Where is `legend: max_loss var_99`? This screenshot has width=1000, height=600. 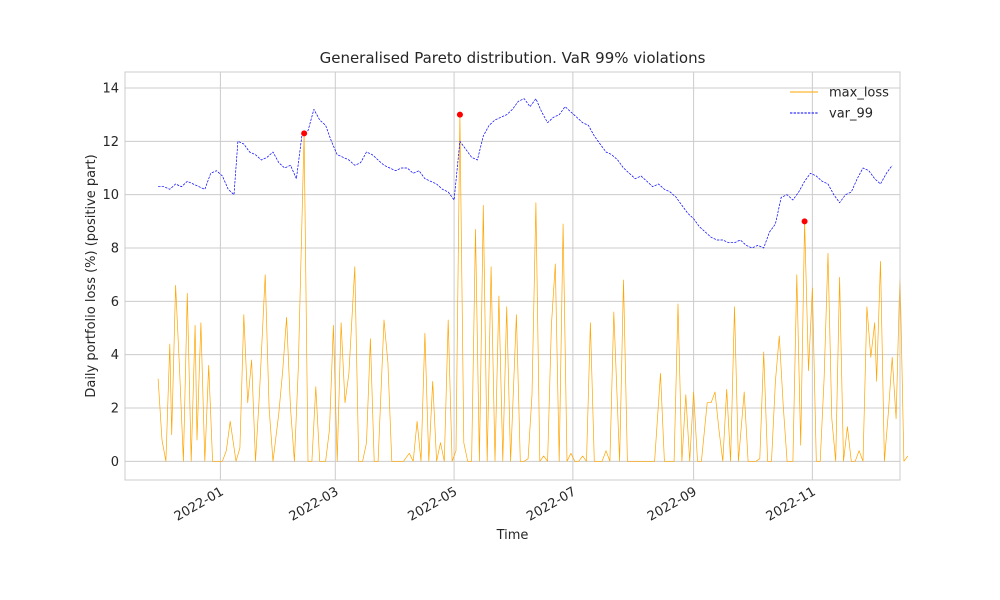 legend: max_loss var_99 is located at coordinates (839, 104).